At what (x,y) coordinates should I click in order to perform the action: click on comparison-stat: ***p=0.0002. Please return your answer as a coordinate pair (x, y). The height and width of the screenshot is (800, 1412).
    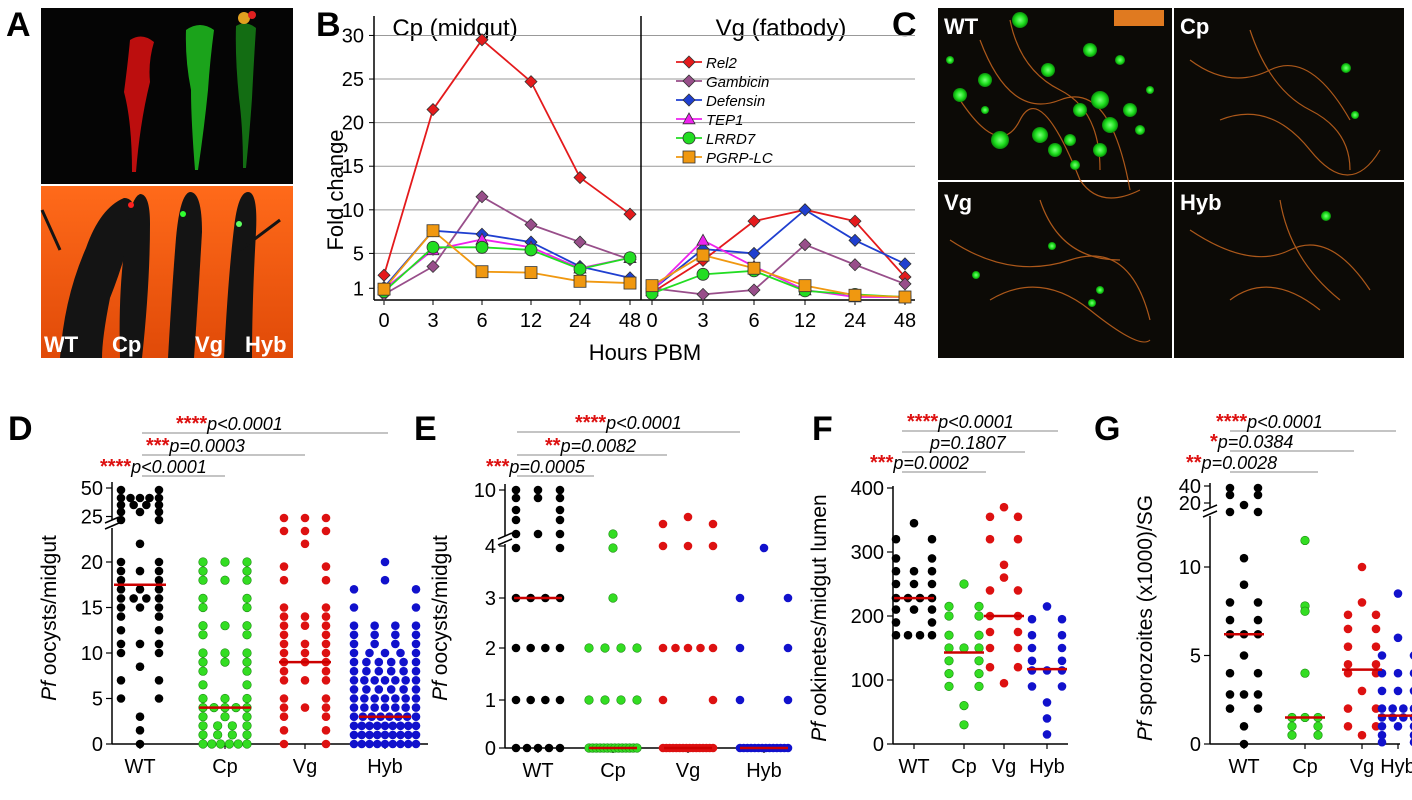
    Looking at the image, I should click on (919, 463).